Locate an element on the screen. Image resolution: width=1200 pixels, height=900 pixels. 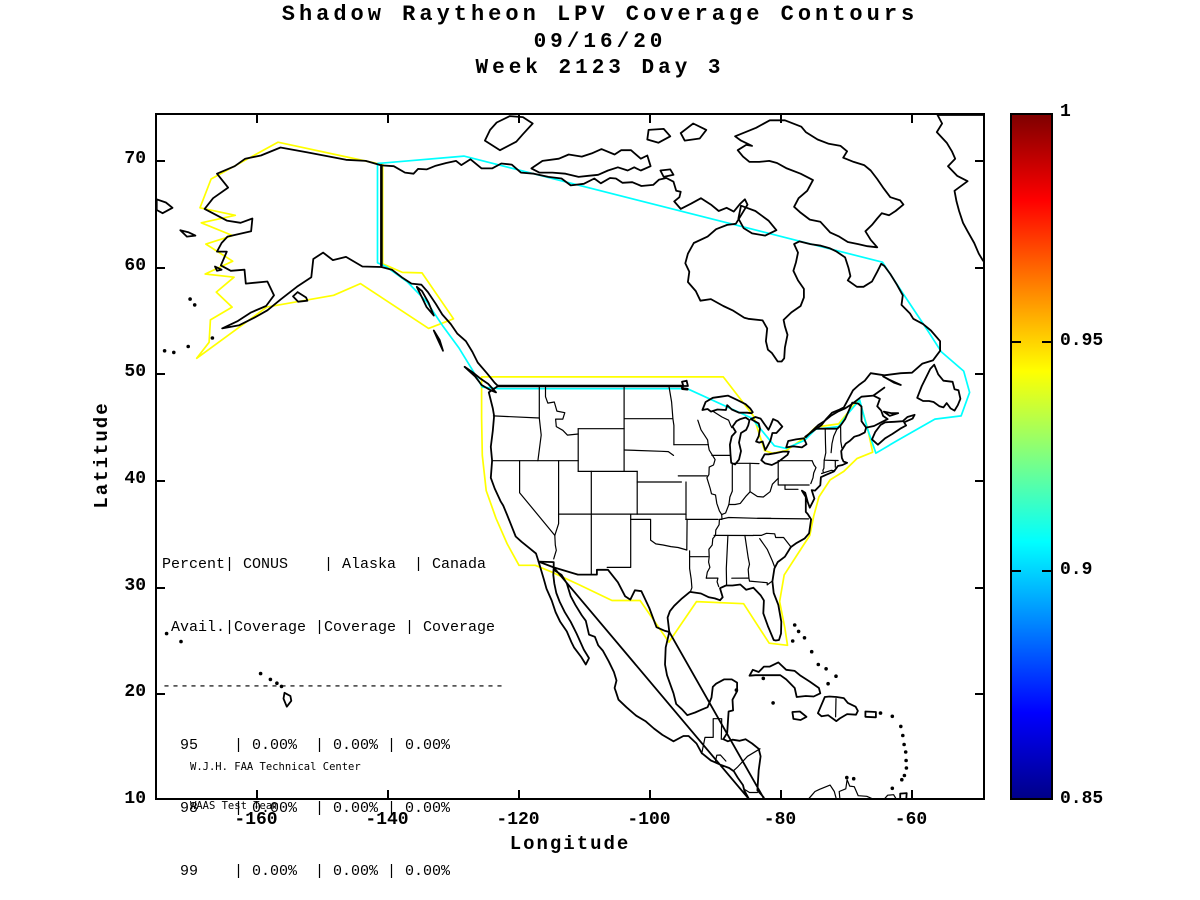
colorbar-tick-label: 1 is located at coordinates (1065, 112).